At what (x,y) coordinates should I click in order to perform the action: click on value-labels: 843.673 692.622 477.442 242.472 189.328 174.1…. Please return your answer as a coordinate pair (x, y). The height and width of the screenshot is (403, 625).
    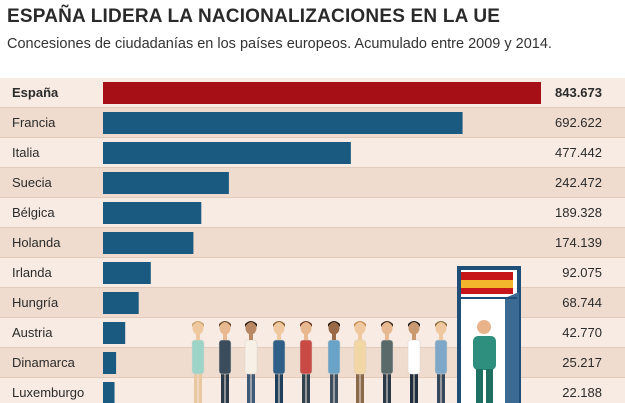
    Looking at the image, I should click on (578, 242).